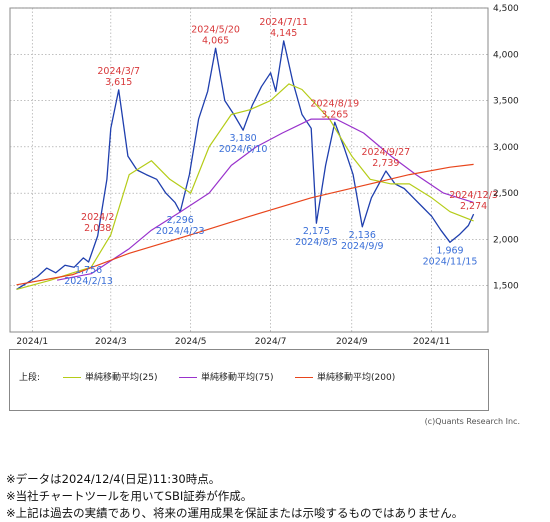 Image resolution: width=550 pixels, height=522 pixels. I want to click on annotation-date: 3,180, so click(243, 138).